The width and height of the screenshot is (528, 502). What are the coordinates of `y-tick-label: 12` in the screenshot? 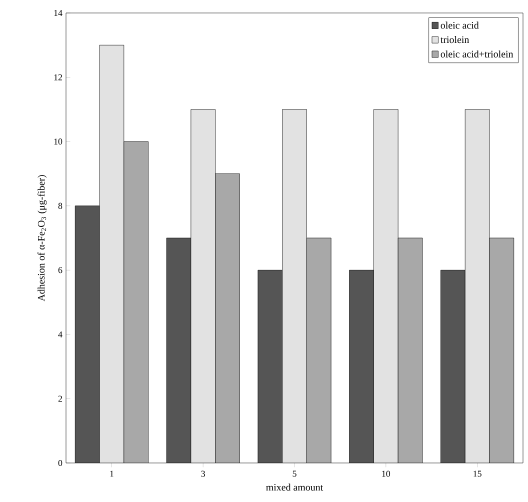 It's located at (58, 77).